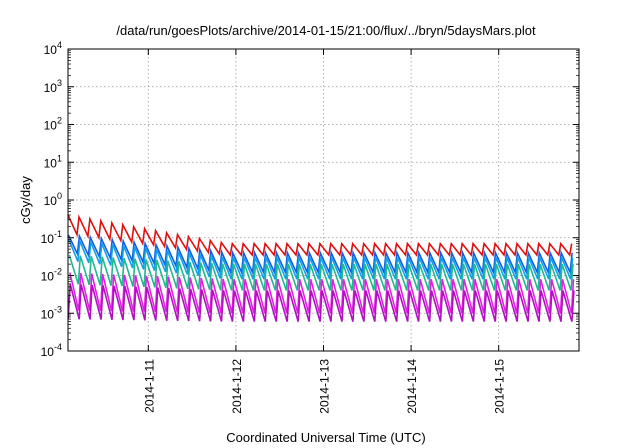  Describe the element at coordinates (325, 386) in the screenshot. I see `x-tick-label: 2014-1-13` at that location.